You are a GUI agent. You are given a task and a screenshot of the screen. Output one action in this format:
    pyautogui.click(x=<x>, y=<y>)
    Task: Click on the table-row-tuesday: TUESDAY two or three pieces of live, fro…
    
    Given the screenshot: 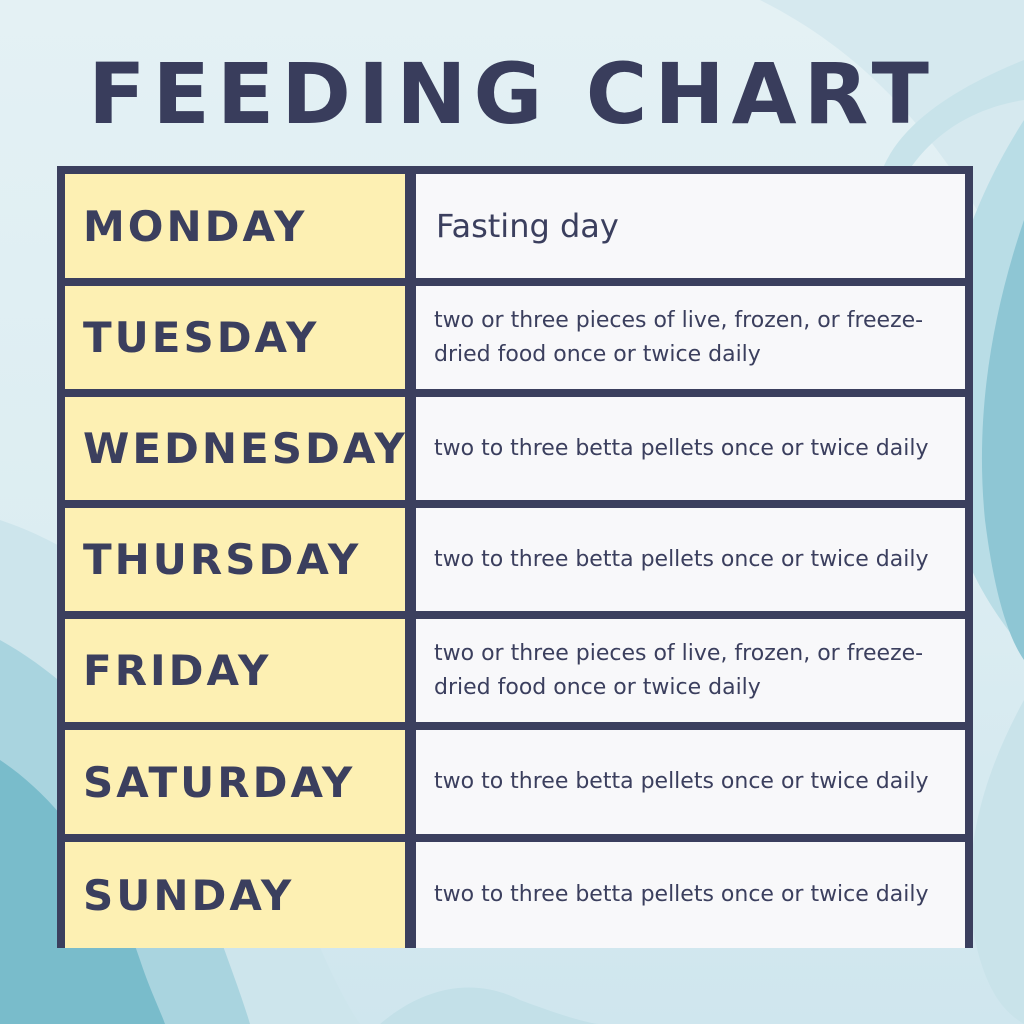 What is the action you would take?
    pyautogui.click(x=515, y=333)
    